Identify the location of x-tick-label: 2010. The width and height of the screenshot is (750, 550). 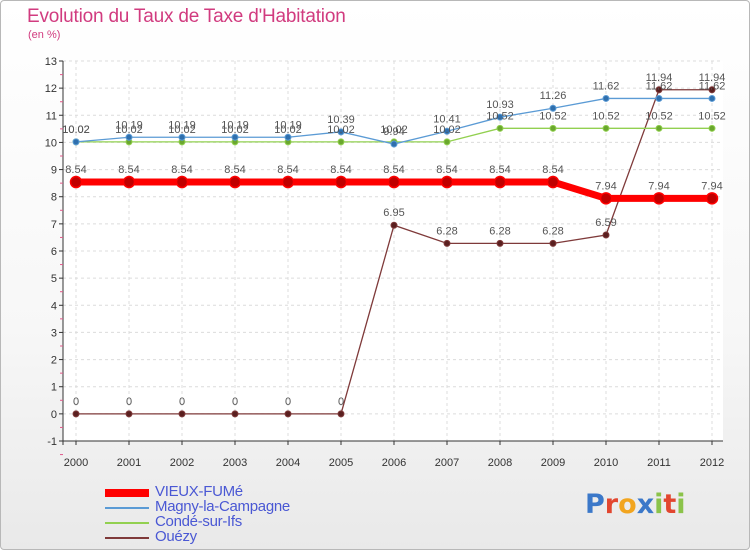
(606, 463).